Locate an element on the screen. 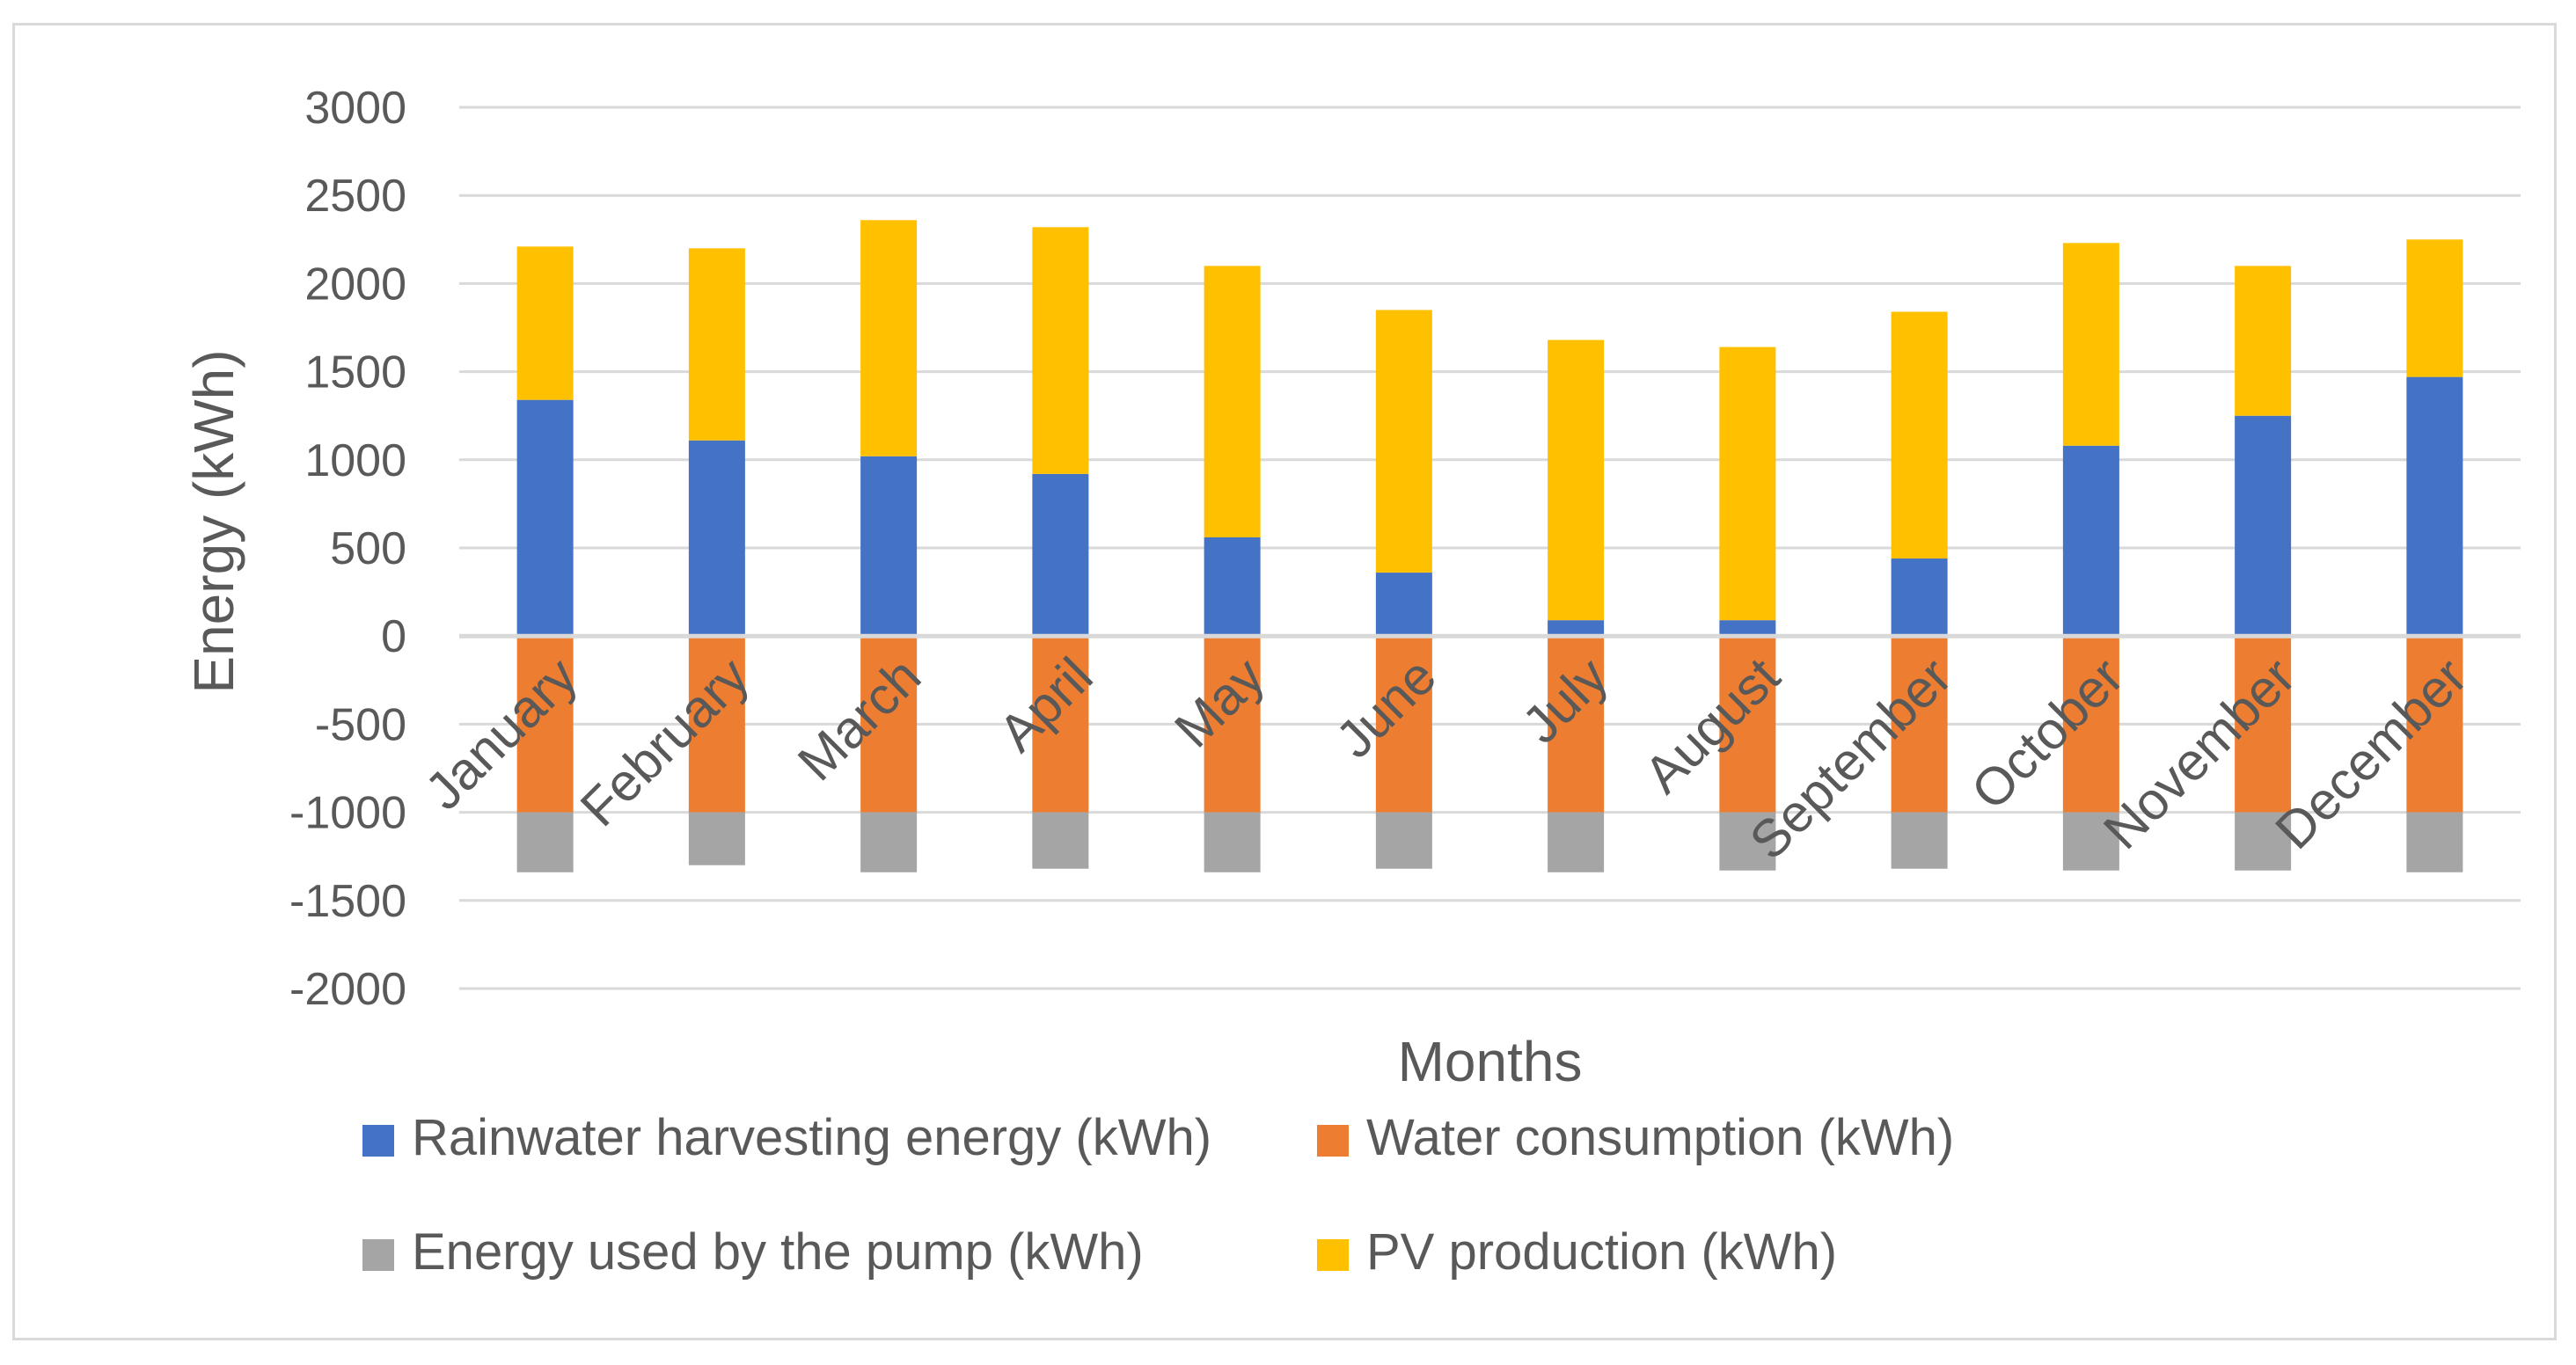 The width and height of the screenshot is (2576, 1365). y-tick-label: -1000 is located at coordinates (347, 813).